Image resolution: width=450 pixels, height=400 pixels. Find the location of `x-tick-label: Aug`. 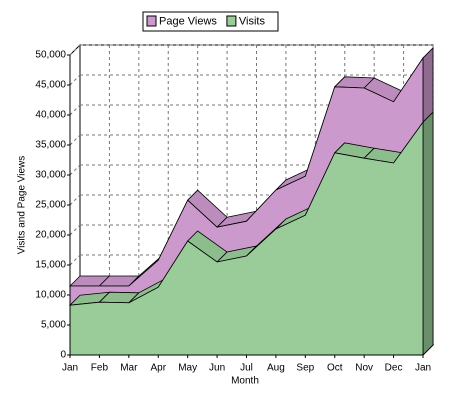

x-tick-label: Aug is located at coordinates (276, 368).